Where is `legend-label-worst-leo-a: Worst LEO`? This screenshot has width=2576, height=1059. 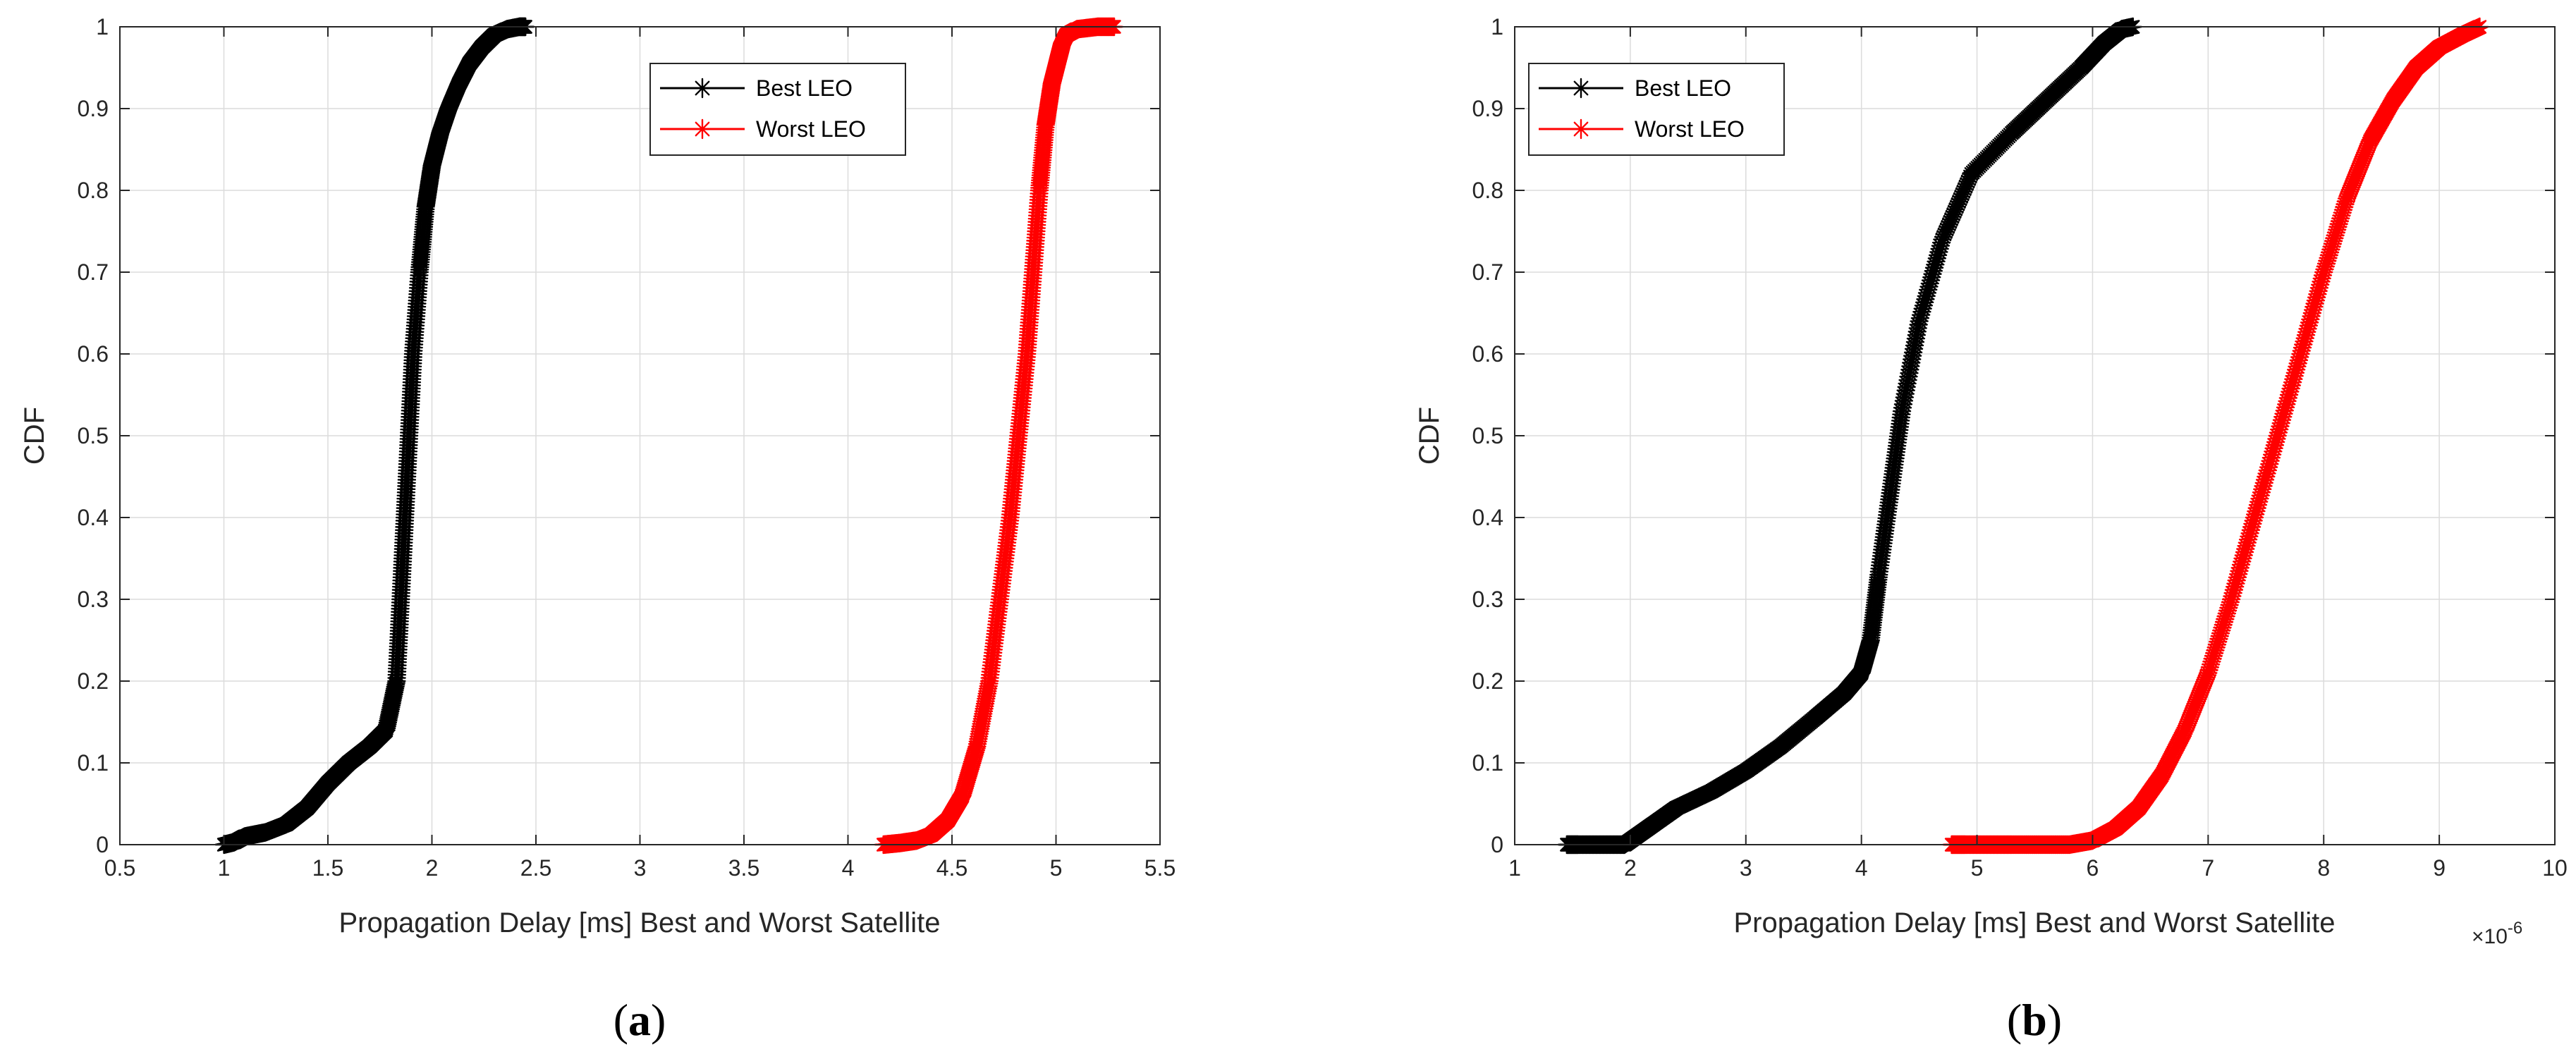 legend-label-worst-leo-a: Worst LEO is located at coordinates (811, 129).